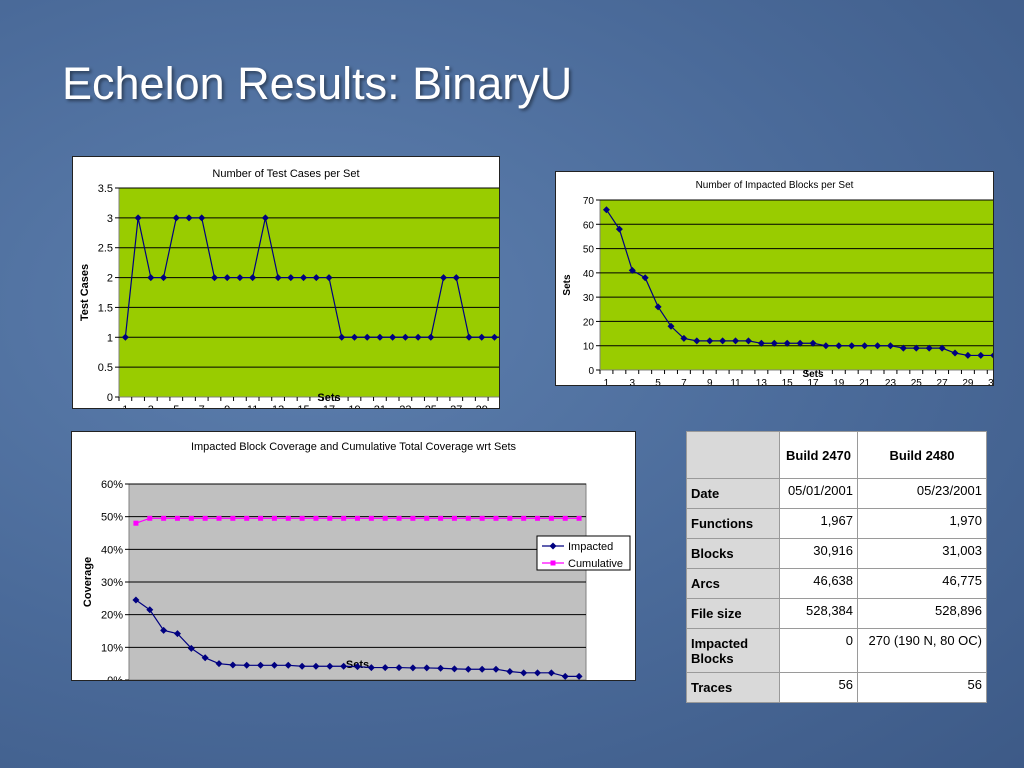 The height and width of the screenshot is (768, 1024). I want to click on cell-arcs-2470: 46,638, so click(818, 583).